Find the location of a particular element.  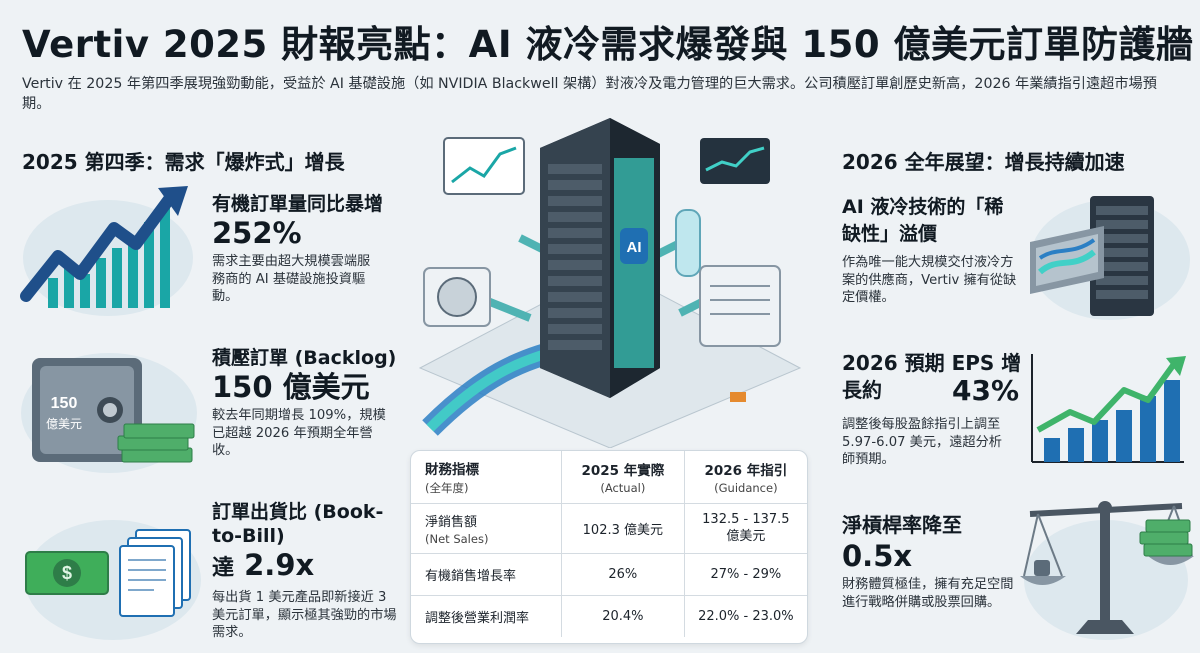

scarcity-premium-desc: 作為唯一能大規模交付液冷方案的供應商，Vertiv 擁有從缺定價權。 is located at coordinates (929, 280).